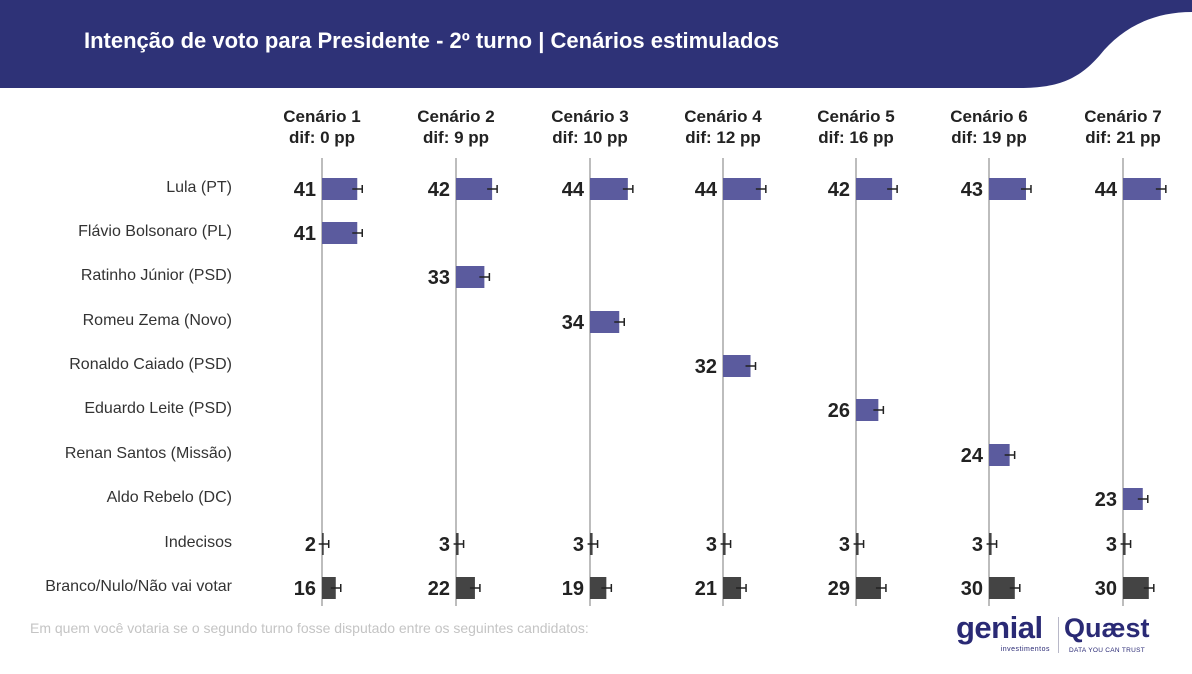 This screenshot has height=674, width=1192. What do you see at coordinates (340, 233) in the screenshot?
I see `bar-r2-c1` at bounding box center [340, 233].